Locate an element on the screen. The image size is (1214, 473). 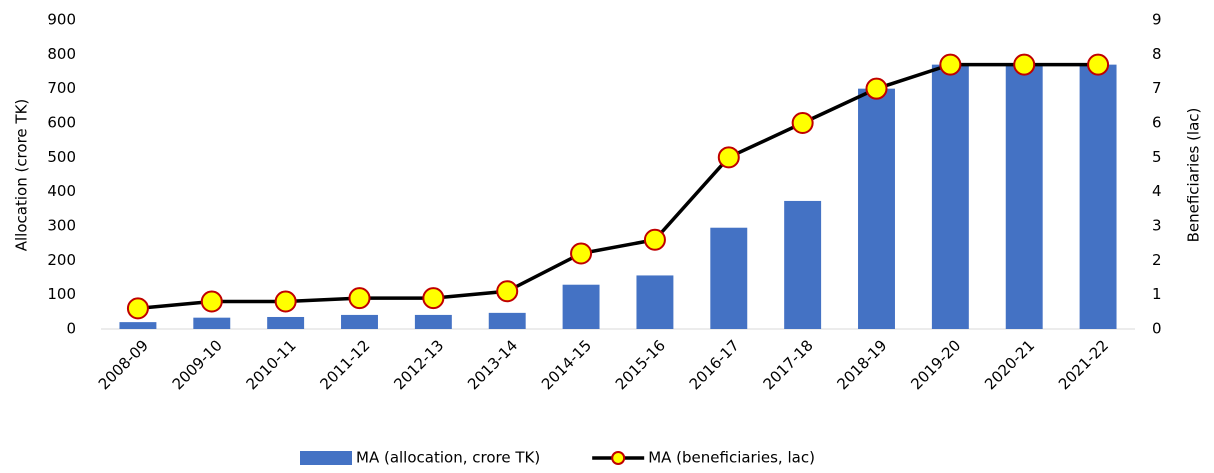
x-tick-label: 2010-11 is located at coordinates (271, 364).